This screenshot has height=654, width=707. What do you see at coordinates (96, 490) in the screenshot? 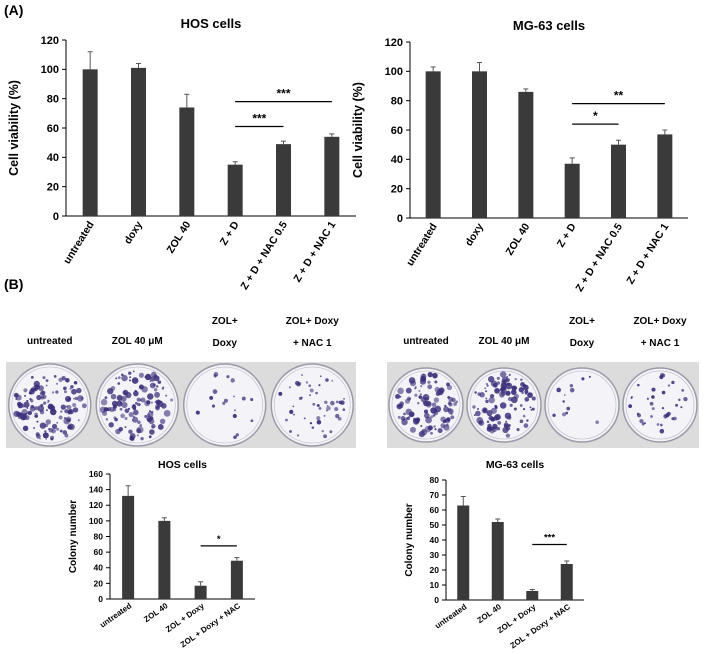
I see `y-tick-label: 140` at bounding box center [96, 490].